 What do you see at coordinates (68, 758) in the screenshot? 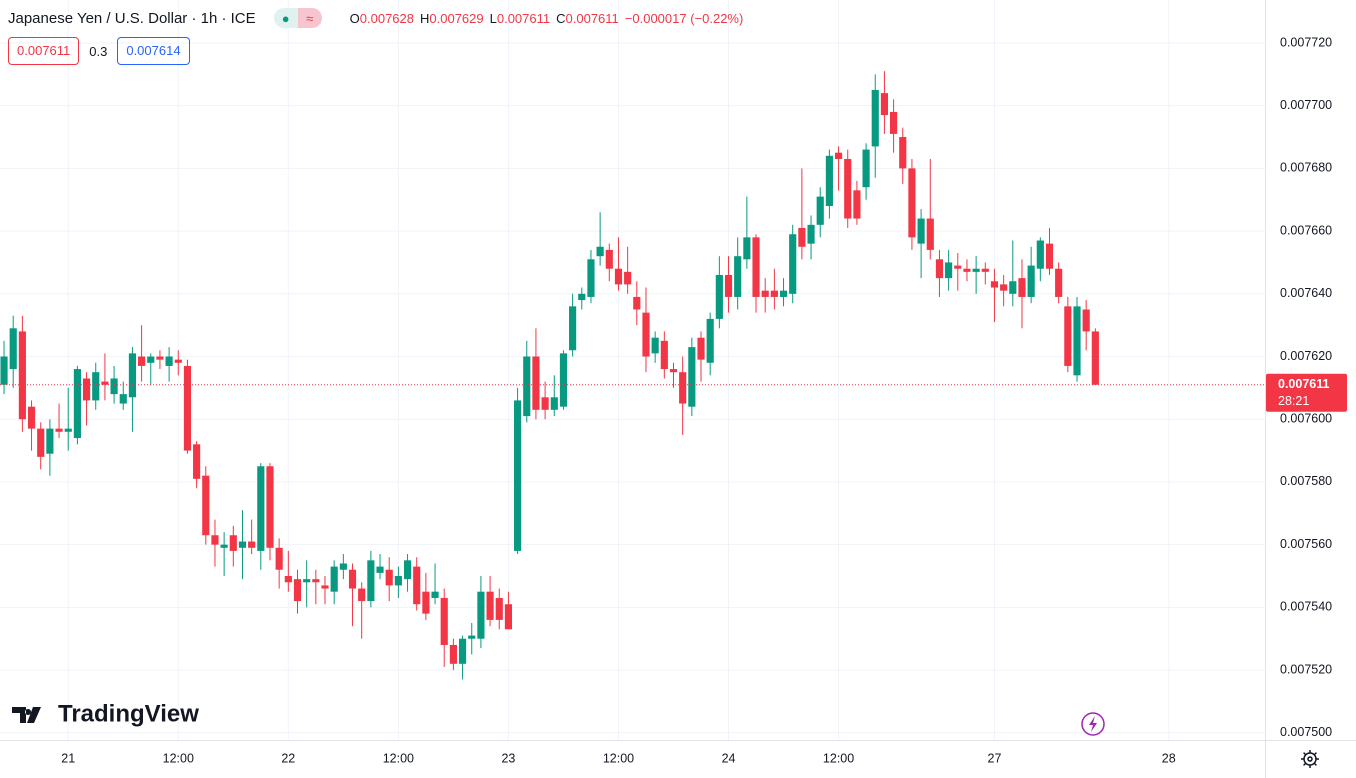
I see `x-tick-label: 21` at bounding box center [68, 758].